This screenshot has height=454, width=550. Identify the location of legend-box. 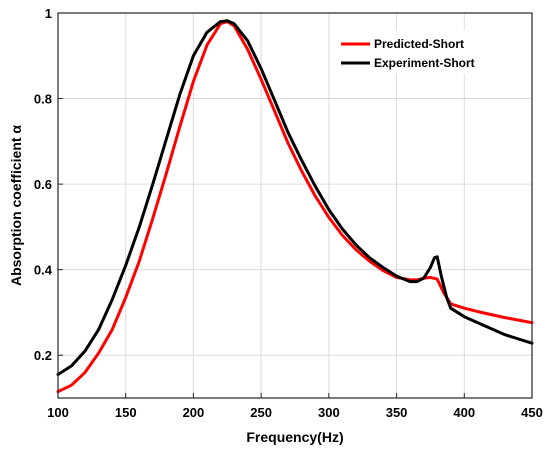
(427, 52).